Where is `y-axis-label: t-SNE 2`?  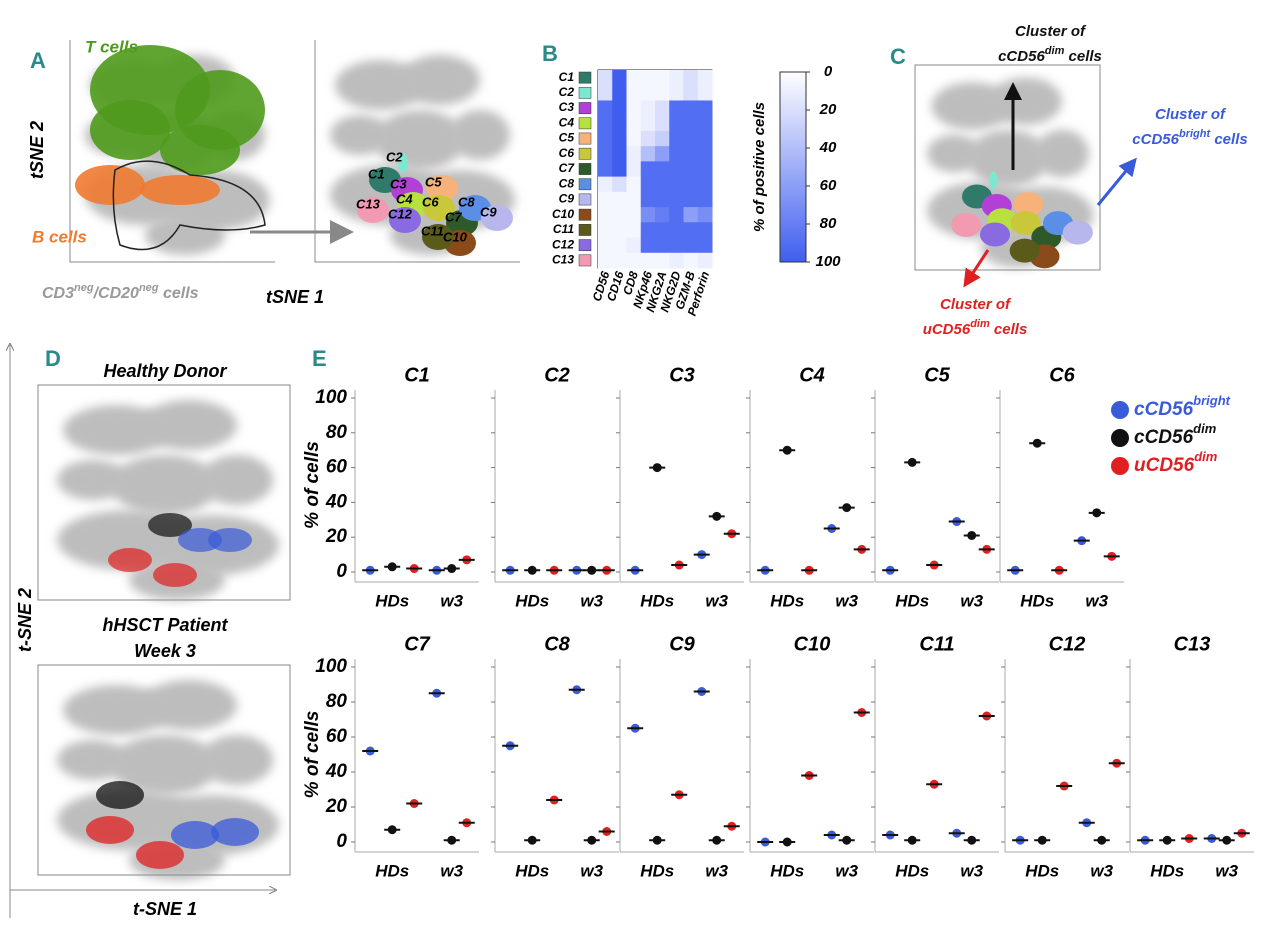 y-axis-label: t-SNE 2 is located at coordinates (25, 620).